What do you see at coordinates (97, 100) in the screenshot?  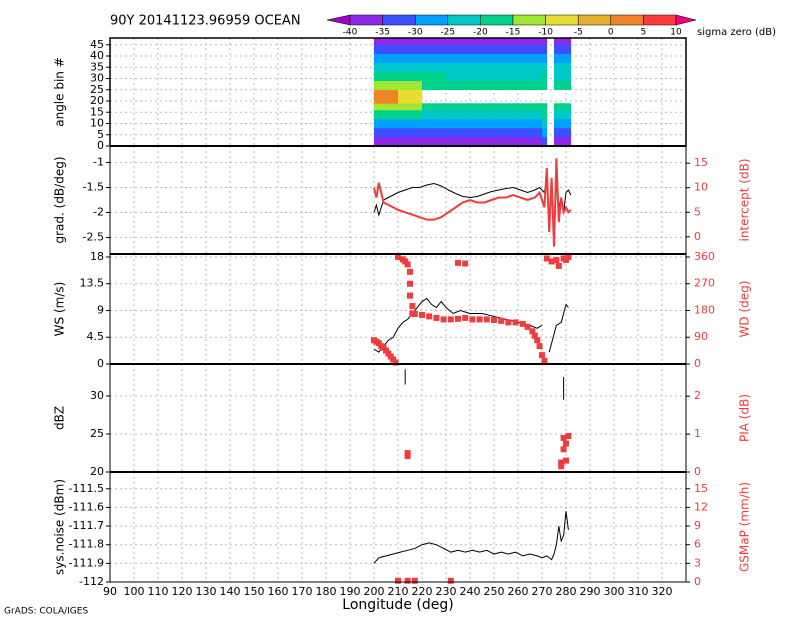 I see `y-tick-label: 20` at bounding box center [97, 100].